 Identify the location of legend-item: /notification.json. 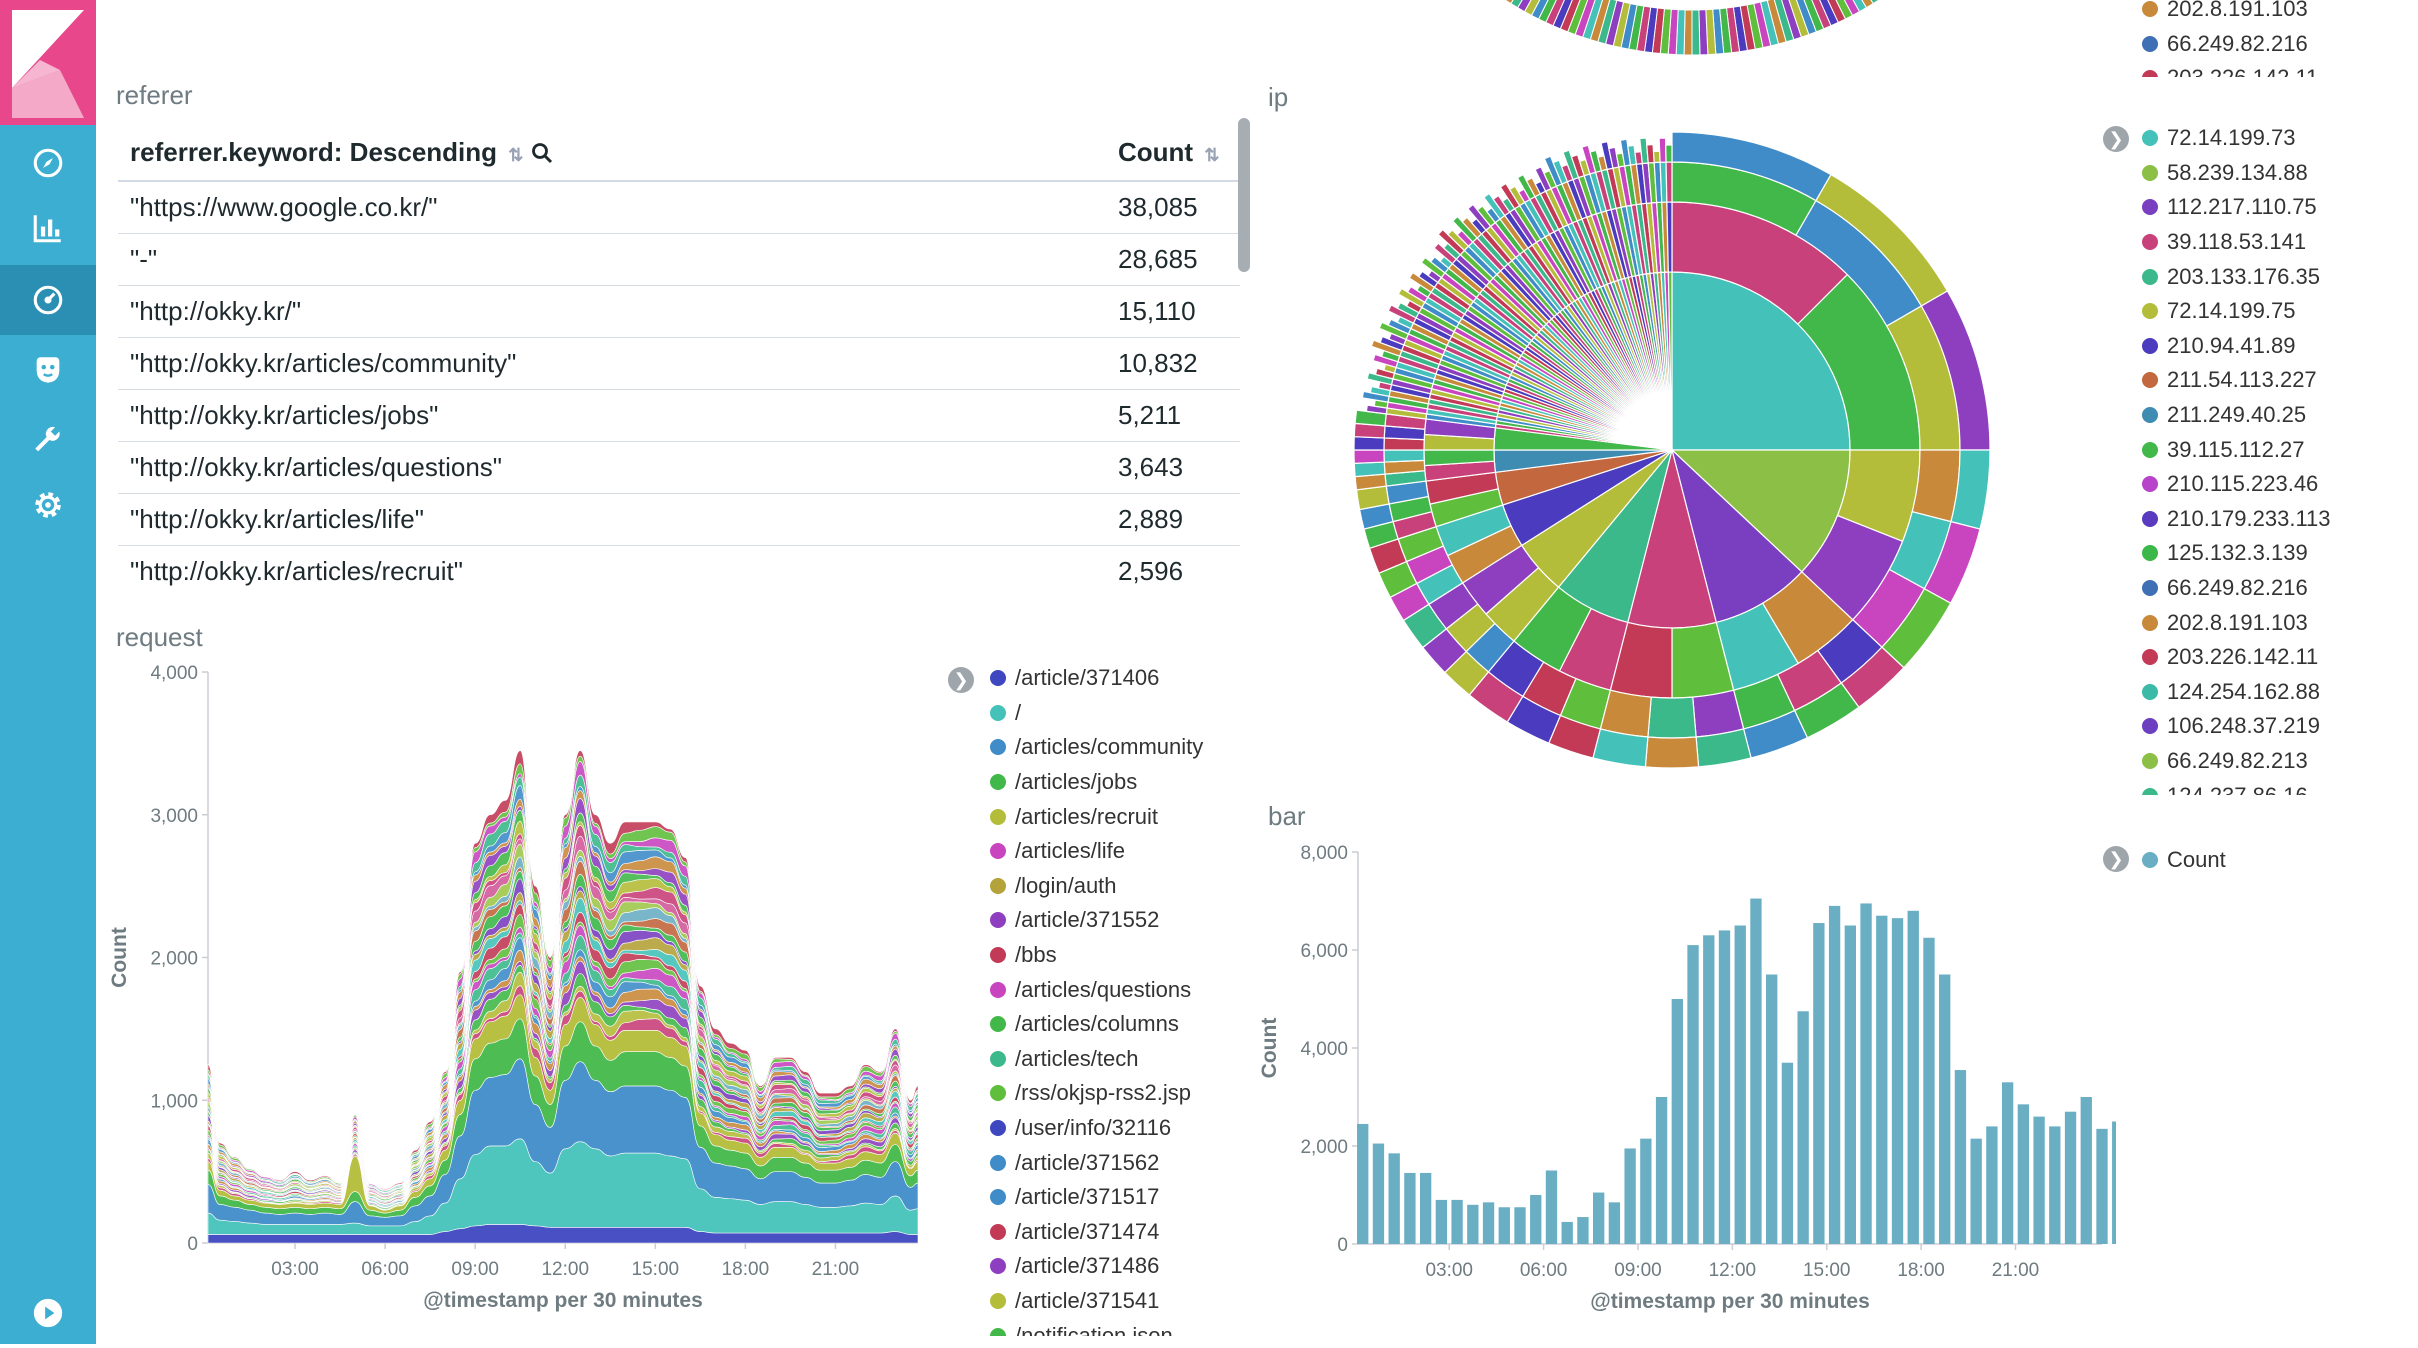
(1096, 1327).